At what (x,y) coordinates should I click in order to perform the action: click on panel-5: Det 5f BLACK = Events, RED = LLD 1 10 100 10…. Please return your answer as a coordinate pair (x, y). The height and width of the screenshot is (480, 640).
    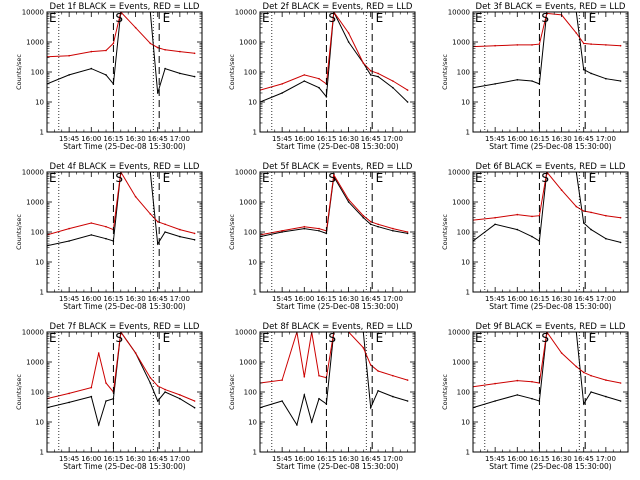
    Looking at the image, I should click on (322, 236).